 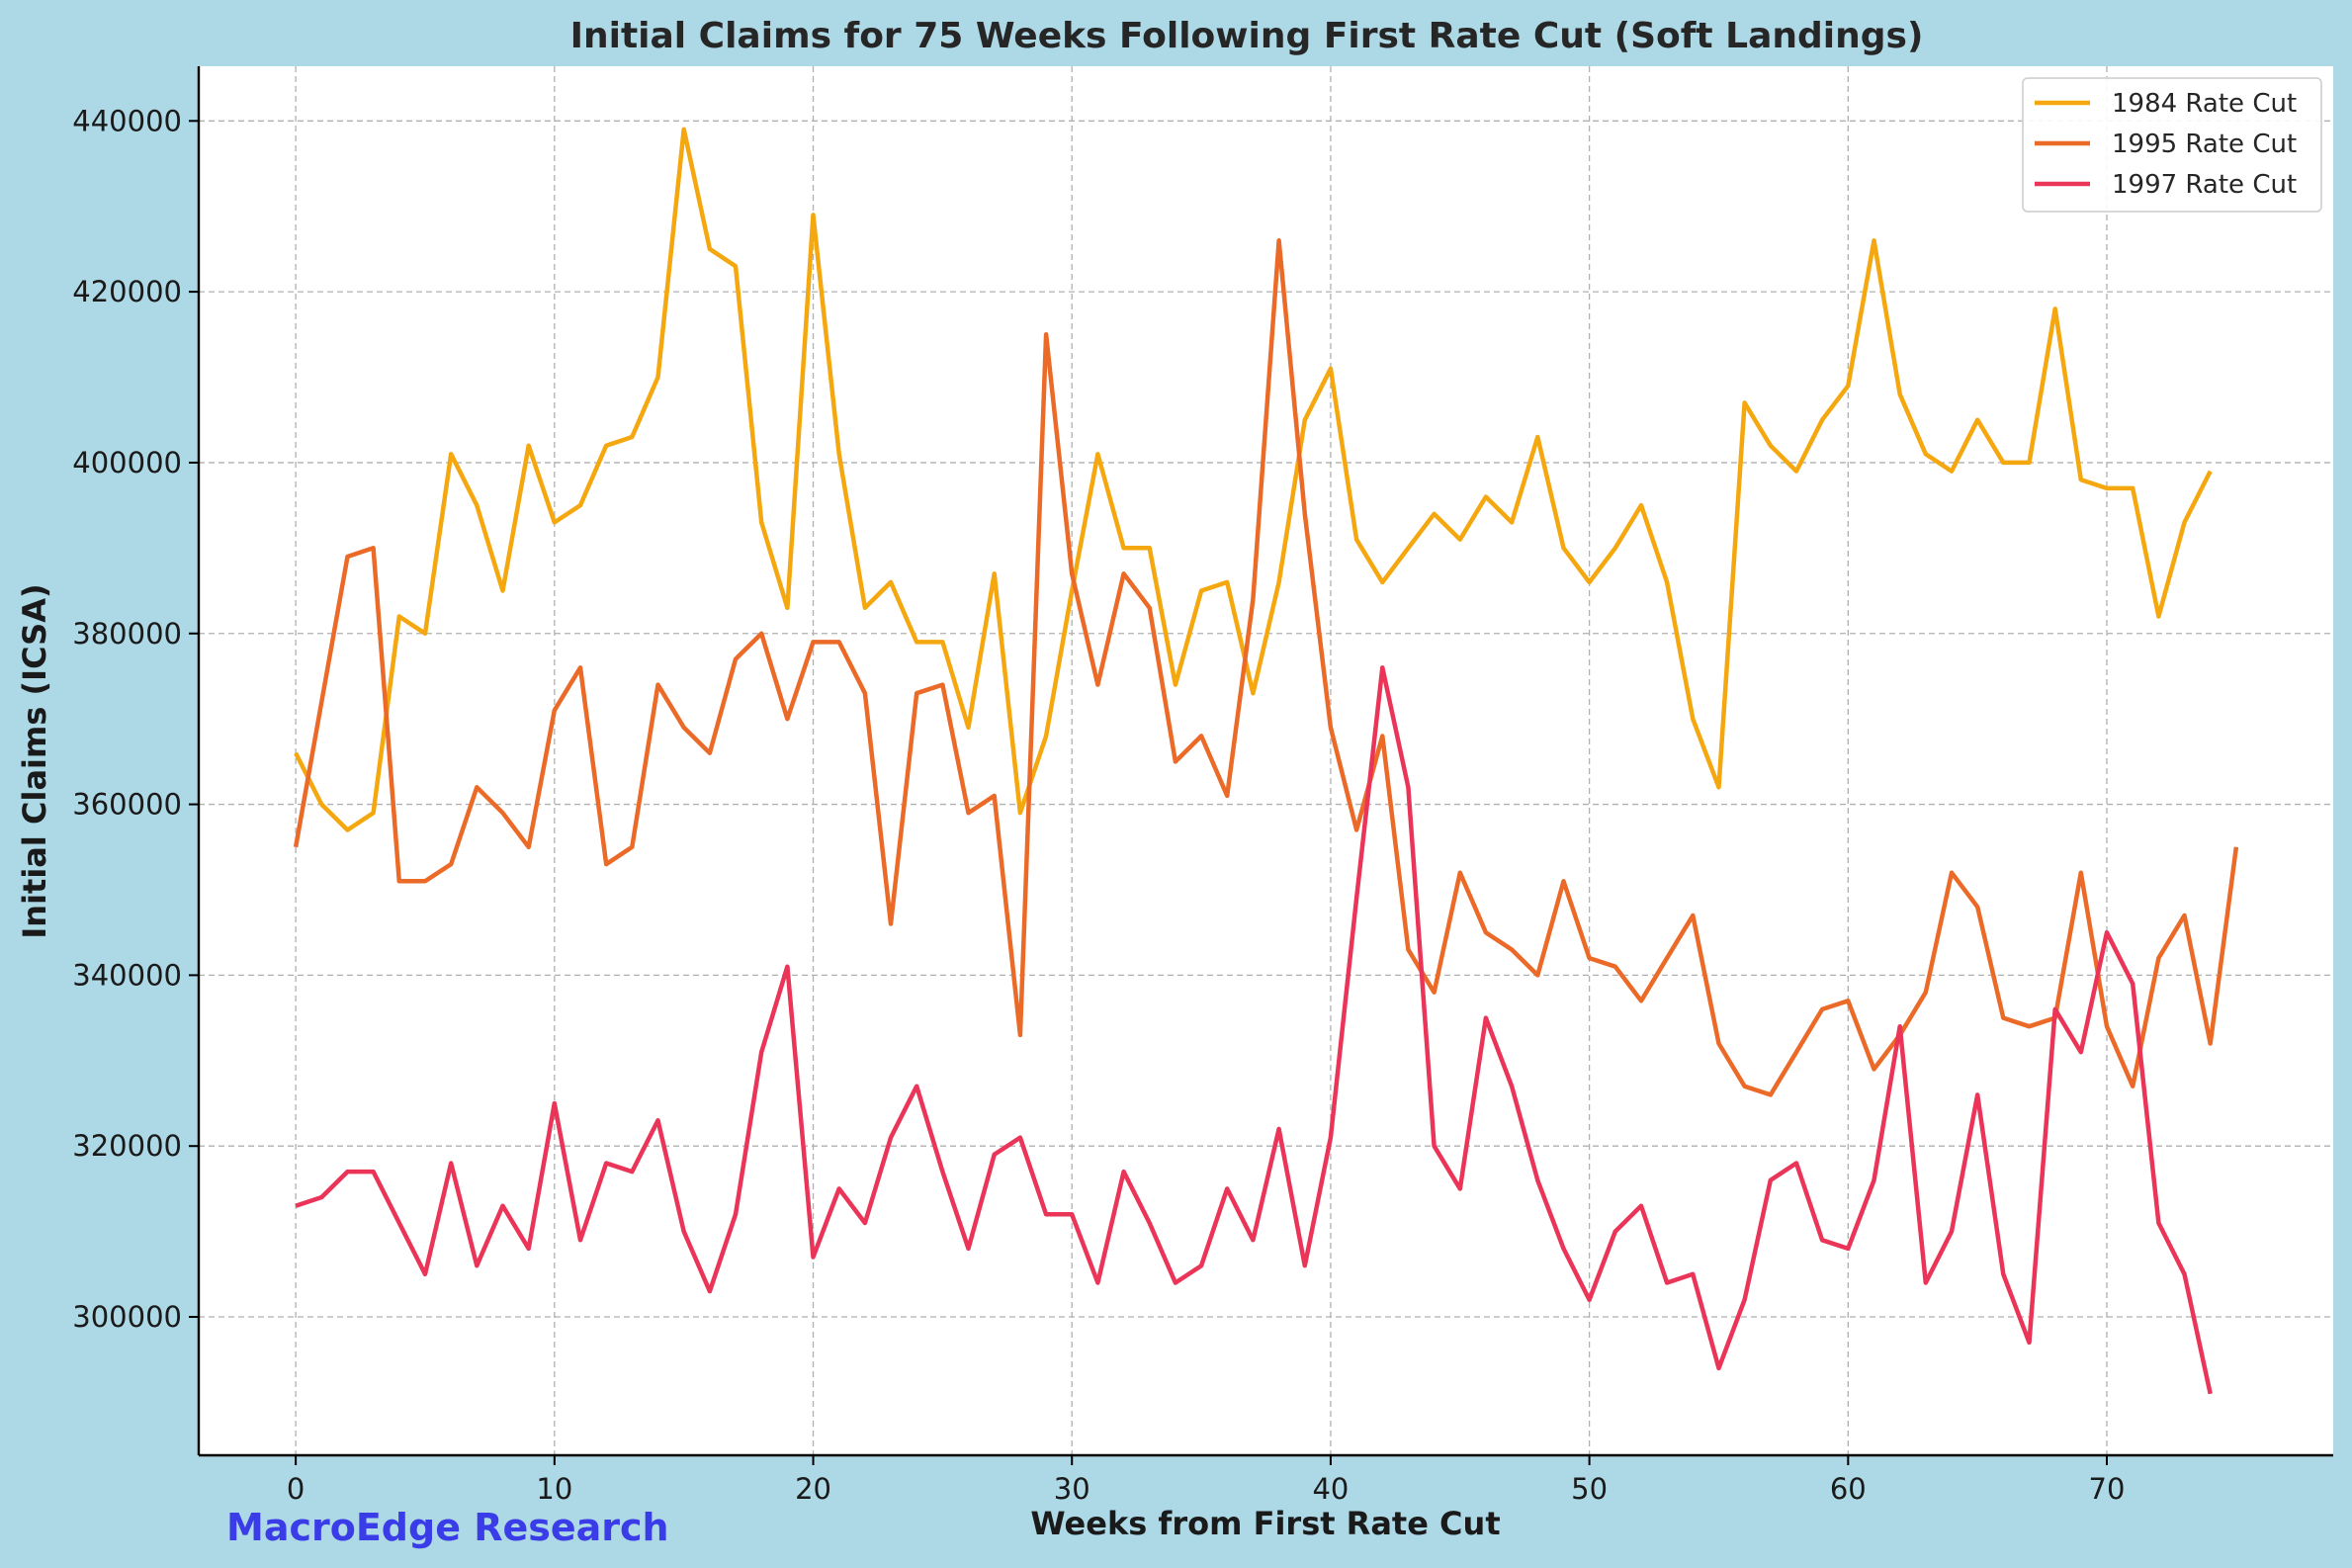 I want to click on legend-box, so click(x=2172, y=145).